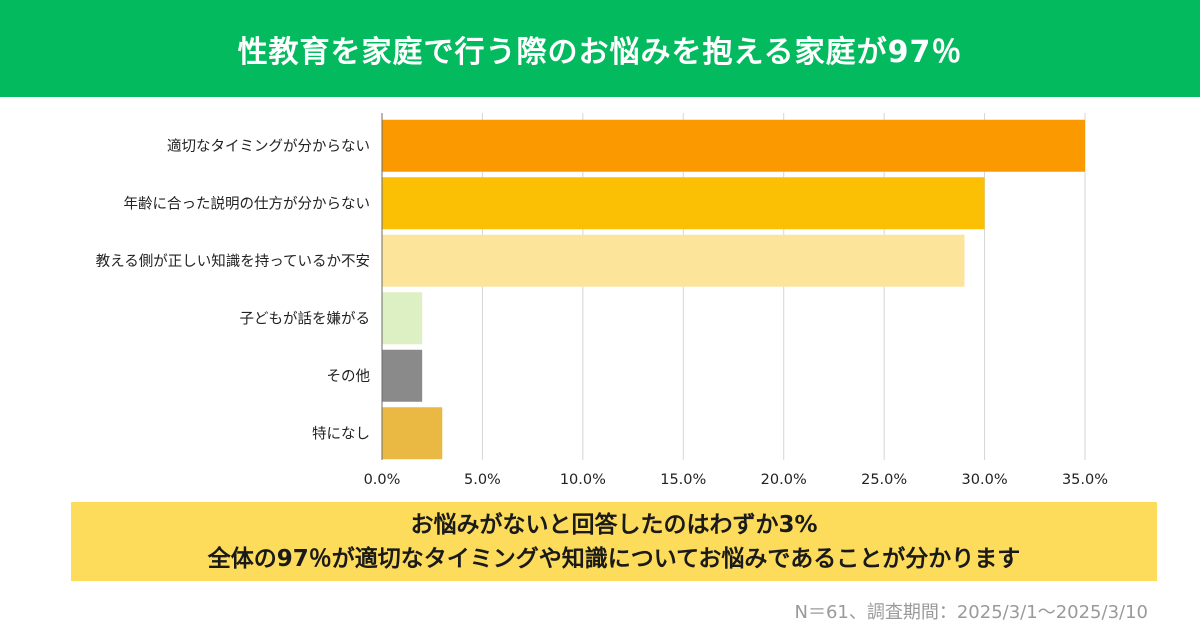  What do you see at coordinates (247, 203) in the screenshot?
I see `category-label: 年齢に合った説明の仕方が分からない` at bounding box center [247, 203].